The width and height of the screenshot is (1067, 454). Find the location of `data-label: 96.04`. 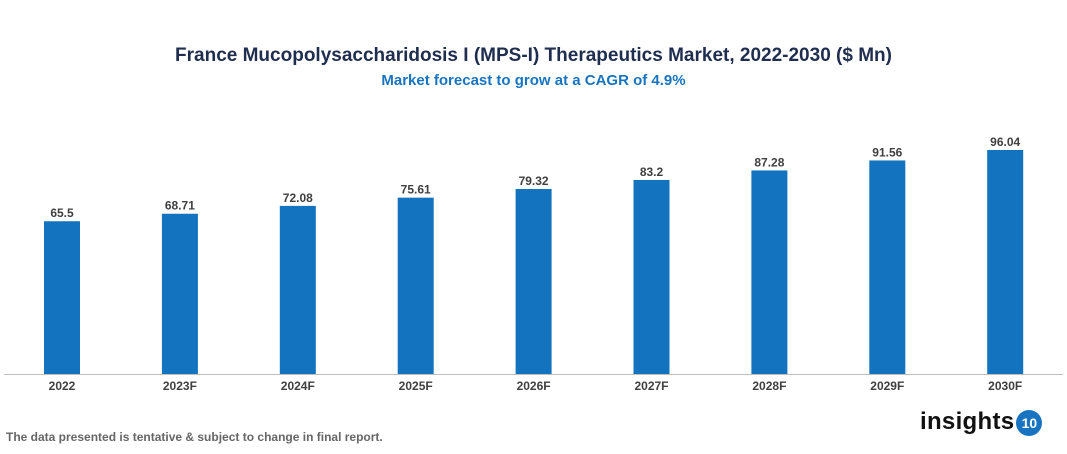

data-label: 96.04 is located at coordinates (1005, 142).